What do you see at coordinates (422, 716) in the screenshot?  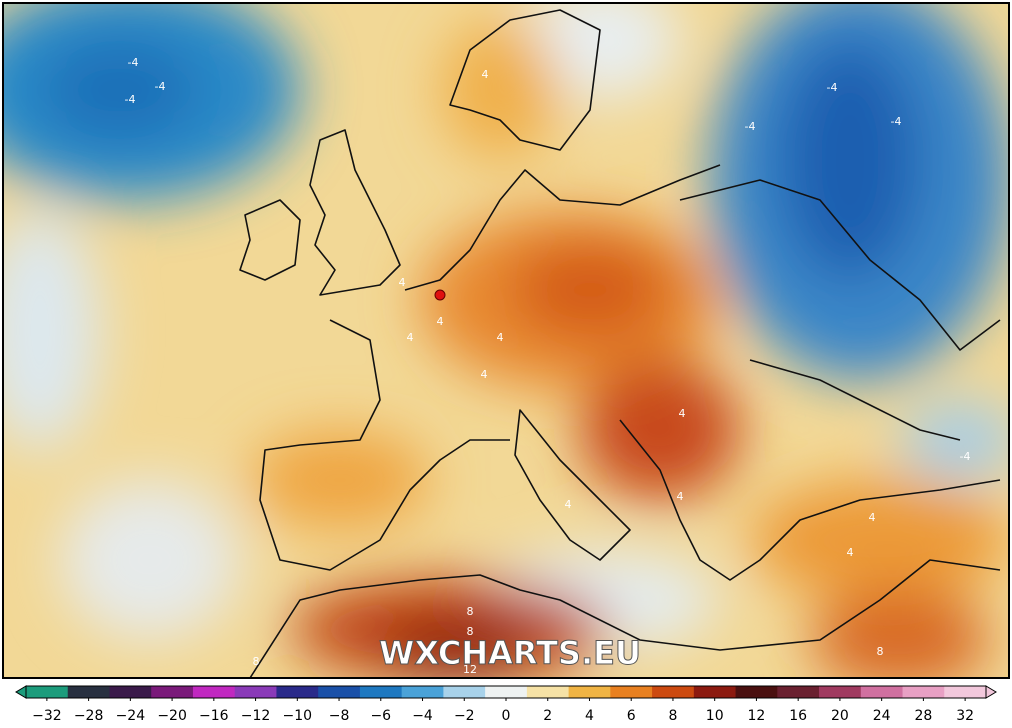 I see `colorbar-tick-label: −4` at bounding box center [422, 716].